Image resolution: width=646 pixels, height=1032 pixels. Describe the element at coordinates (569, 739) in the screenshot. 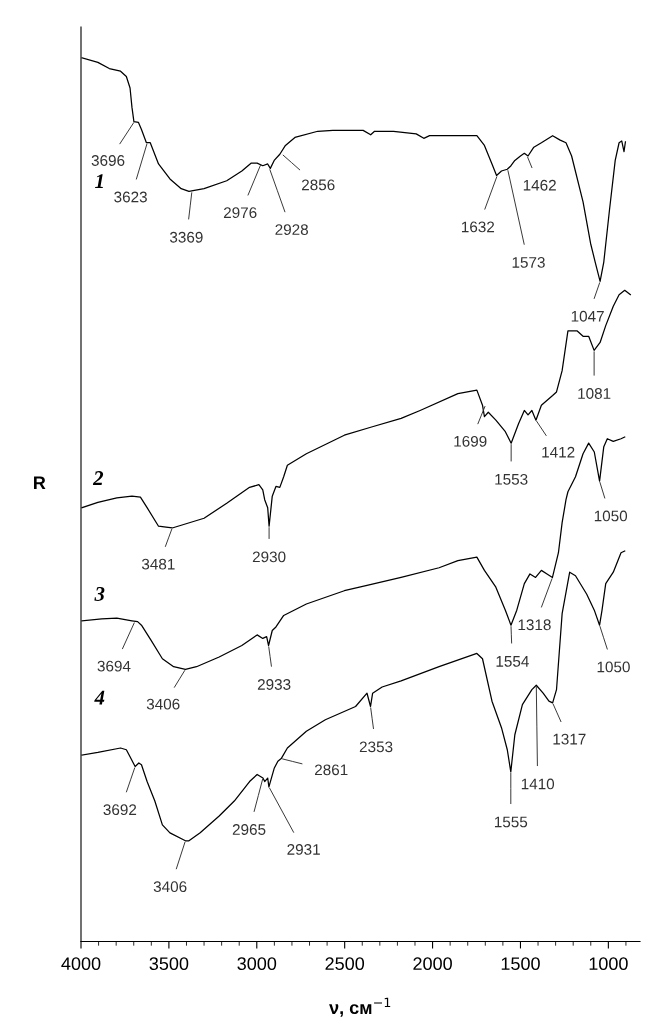

I see `annotation: 1317` at that location.